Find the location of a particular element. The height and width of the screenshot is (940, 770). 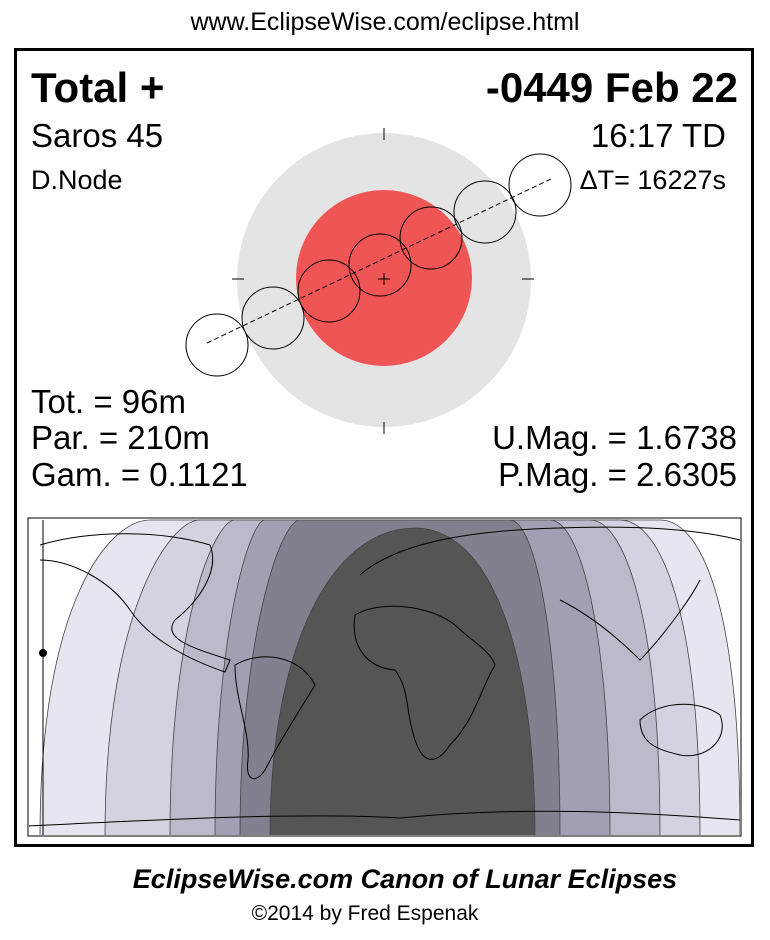

penumbral-magnitude: P.Mag. = 2.6305 is located at coordinates (617, 474).